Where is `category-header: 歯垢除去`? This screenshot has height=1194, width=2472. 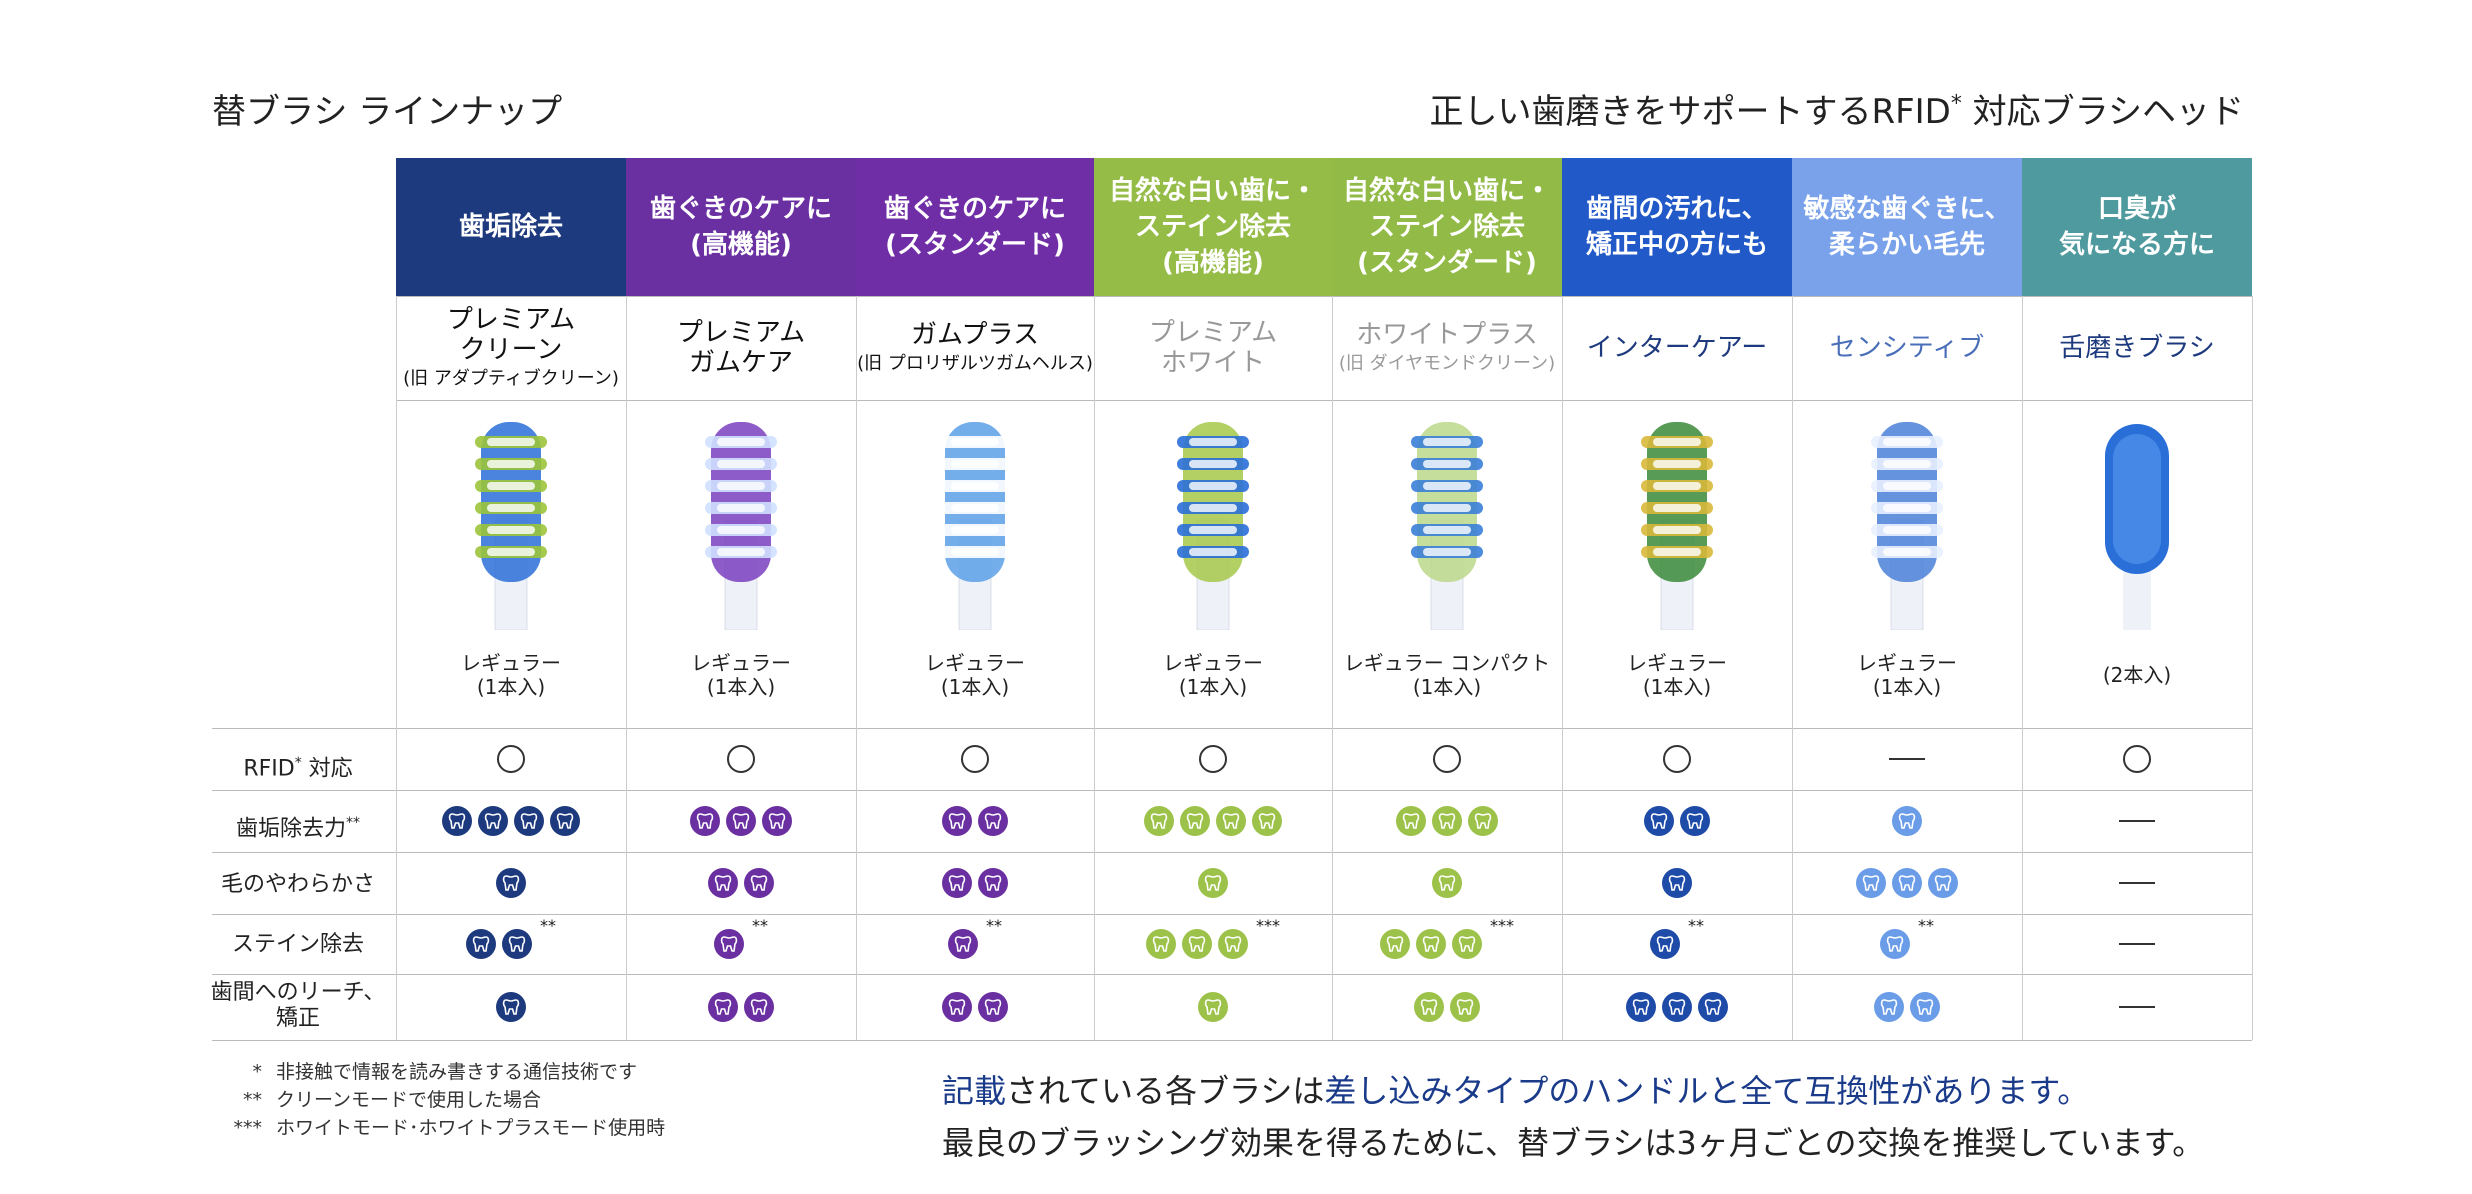 category-header: 歯垢除去 is located at coordinates (511, 227).